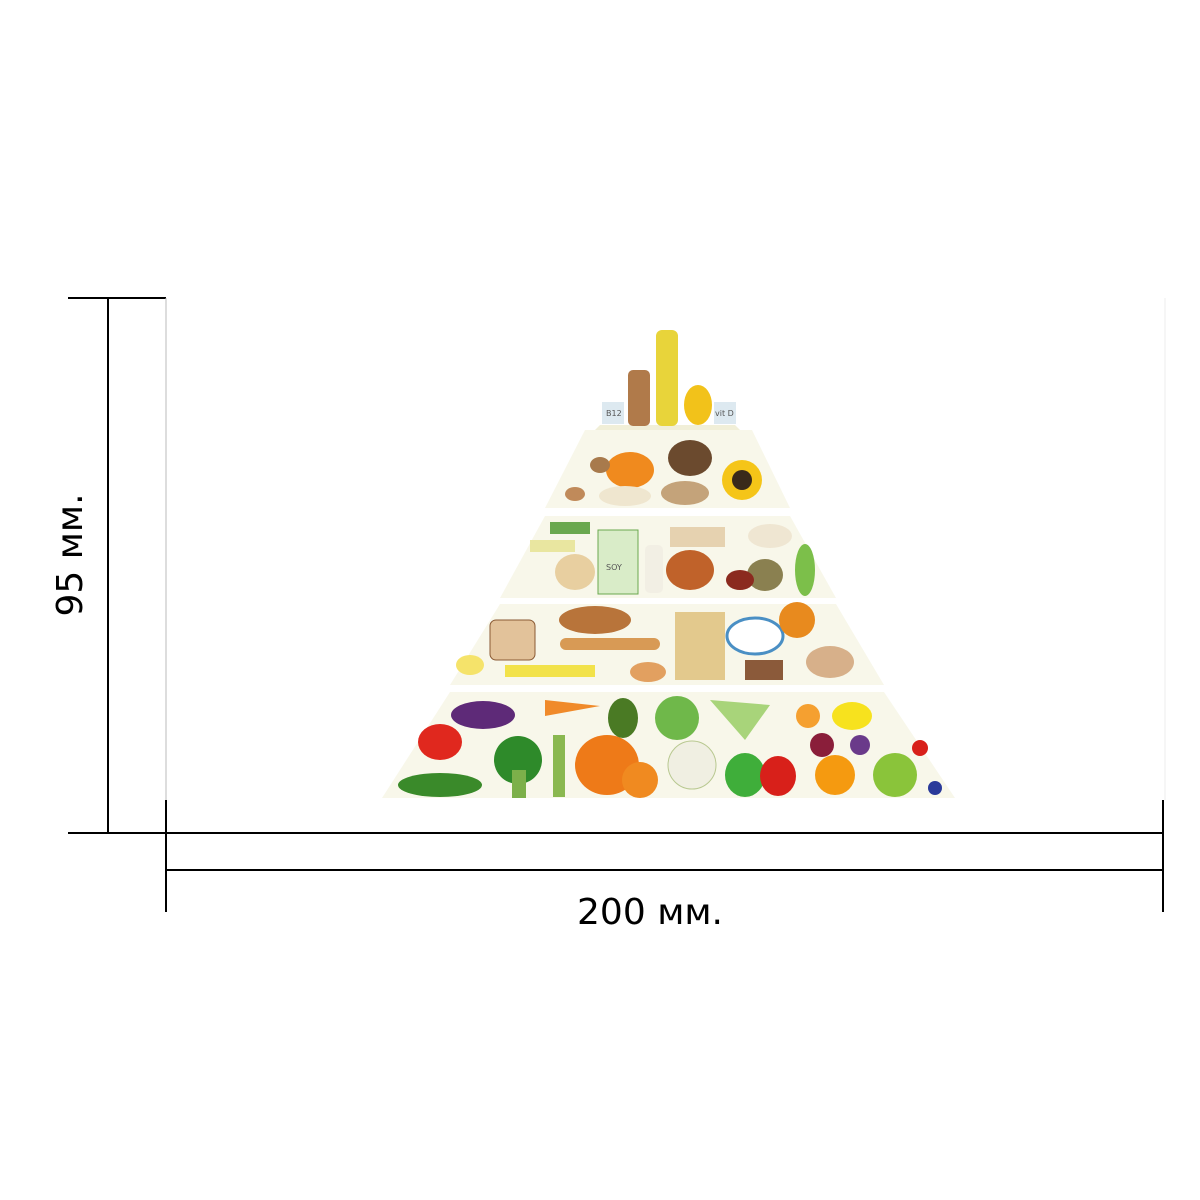 The image size is (1200, 1200). What do you see at coordinates (70, 554) in the screenshot?
I see `height-label: 95 мм.` at bounding box center [70, 554].